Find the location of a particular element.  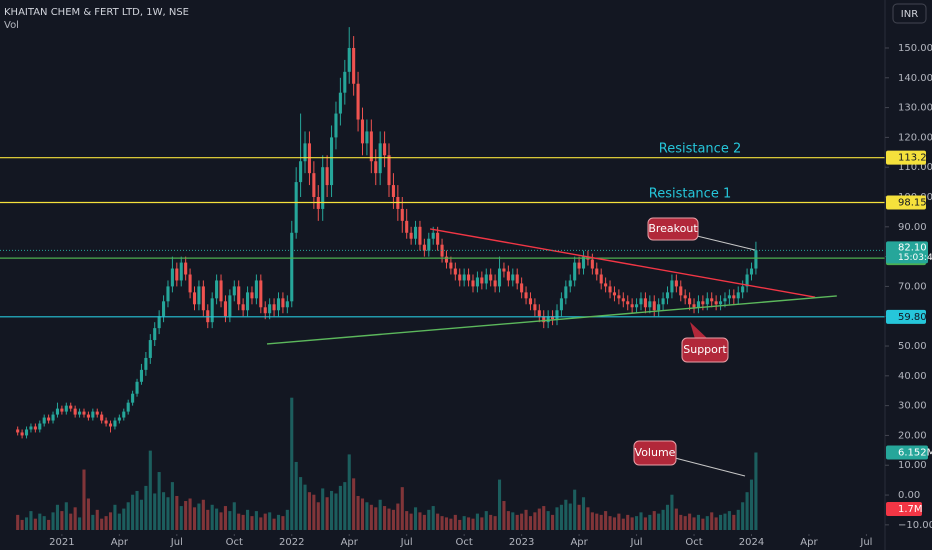

currency-button is located at coordinates (909, 13).